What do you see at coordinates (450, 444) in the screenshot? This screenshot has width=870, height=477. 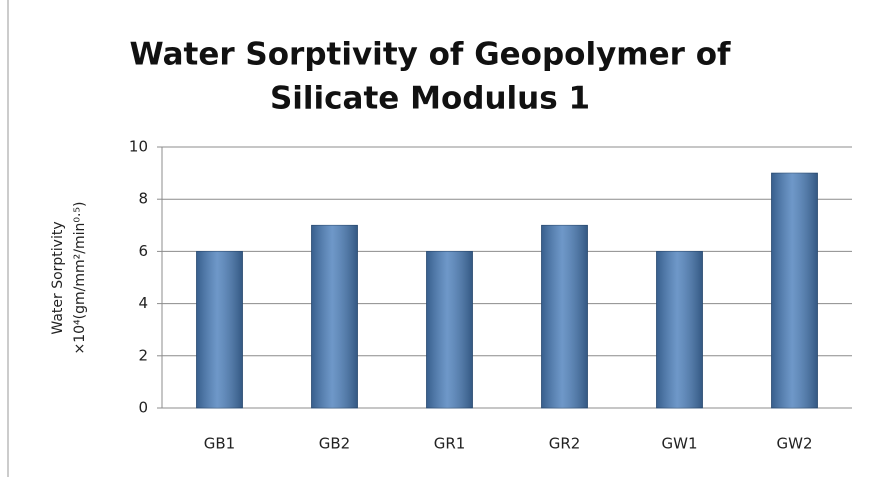 I see `x-tick-label: GR1` at bounding box center [450, 444].